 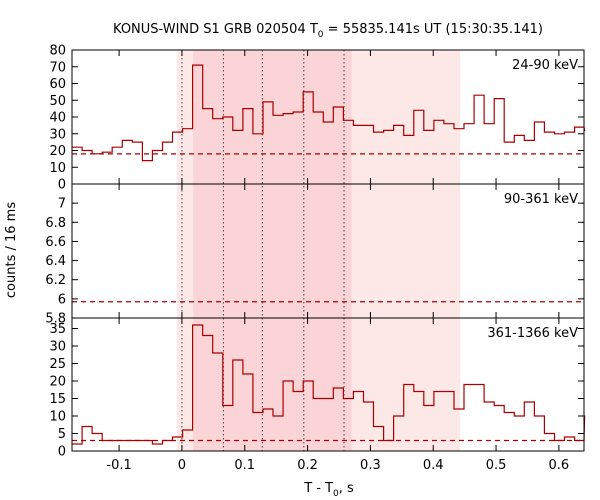 What do you see at coordinates (57, 51) in the screenshot?
I see `y-tick-label: 80` at bounding box center [57, 51].